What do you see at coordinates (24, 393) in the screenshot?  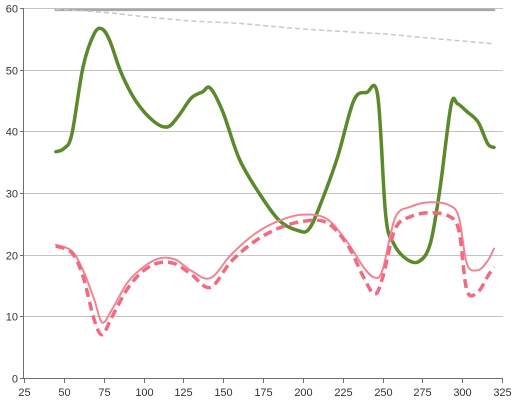 I see `x-tick-label: 25` at bounding box center [24, 393].